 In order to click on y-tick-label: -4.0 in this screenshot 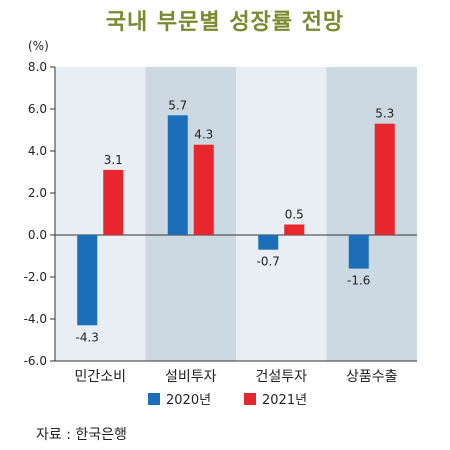, I will do `click(35, 319)`.